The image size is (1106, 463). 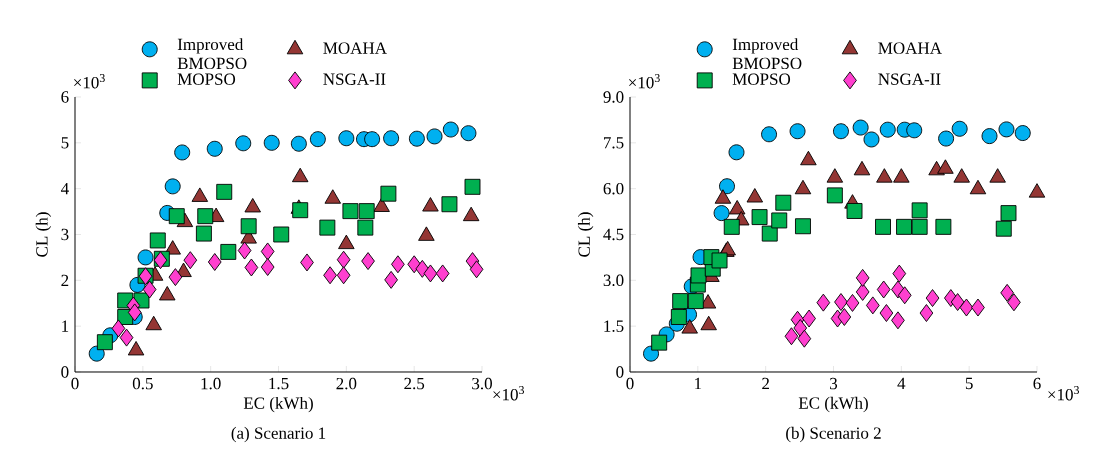 What do you see at coordinates (278, 434) in the screenshot?
I see `text: (a) Scenario 1` at bounding box center [278, 434].